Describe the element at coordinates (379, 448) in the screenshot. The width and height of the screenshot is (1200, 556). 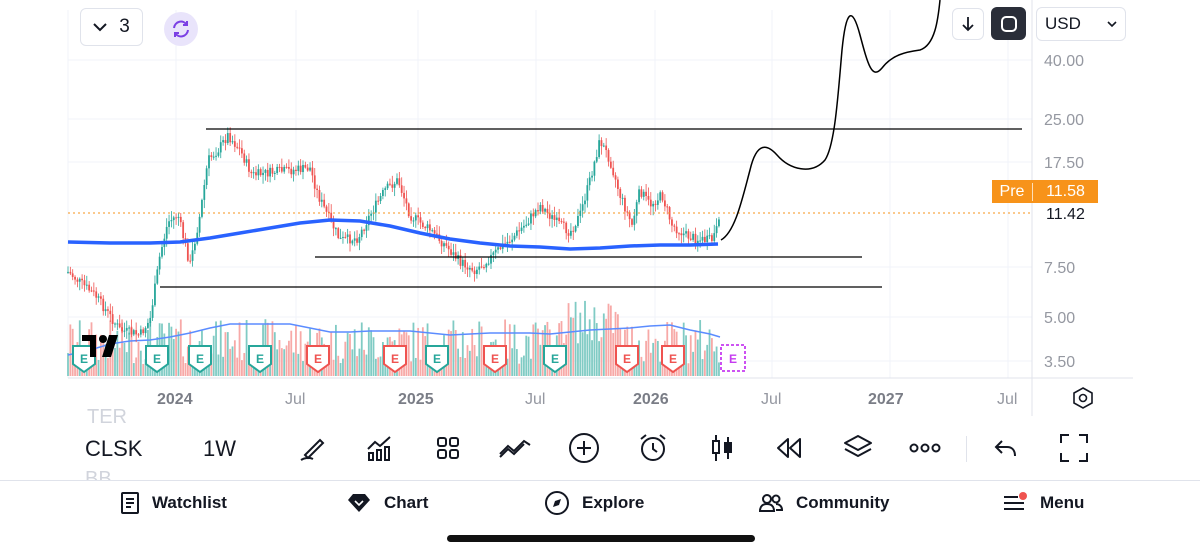
I see `indicators-button` at that location.